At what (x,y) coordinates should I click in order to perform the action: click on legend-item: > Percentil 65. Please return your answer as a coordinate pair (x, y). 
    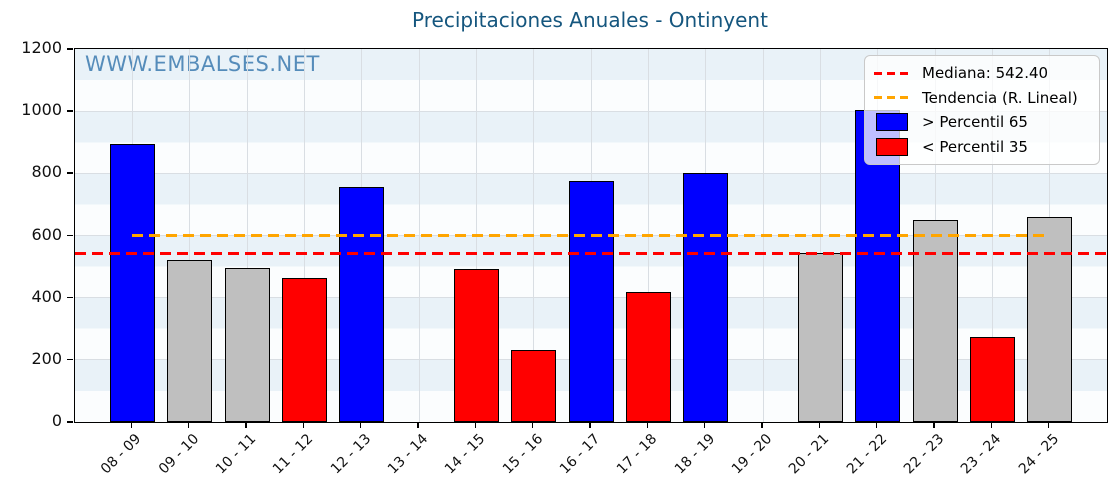
    Looking at the image, I should click on (982, 122).